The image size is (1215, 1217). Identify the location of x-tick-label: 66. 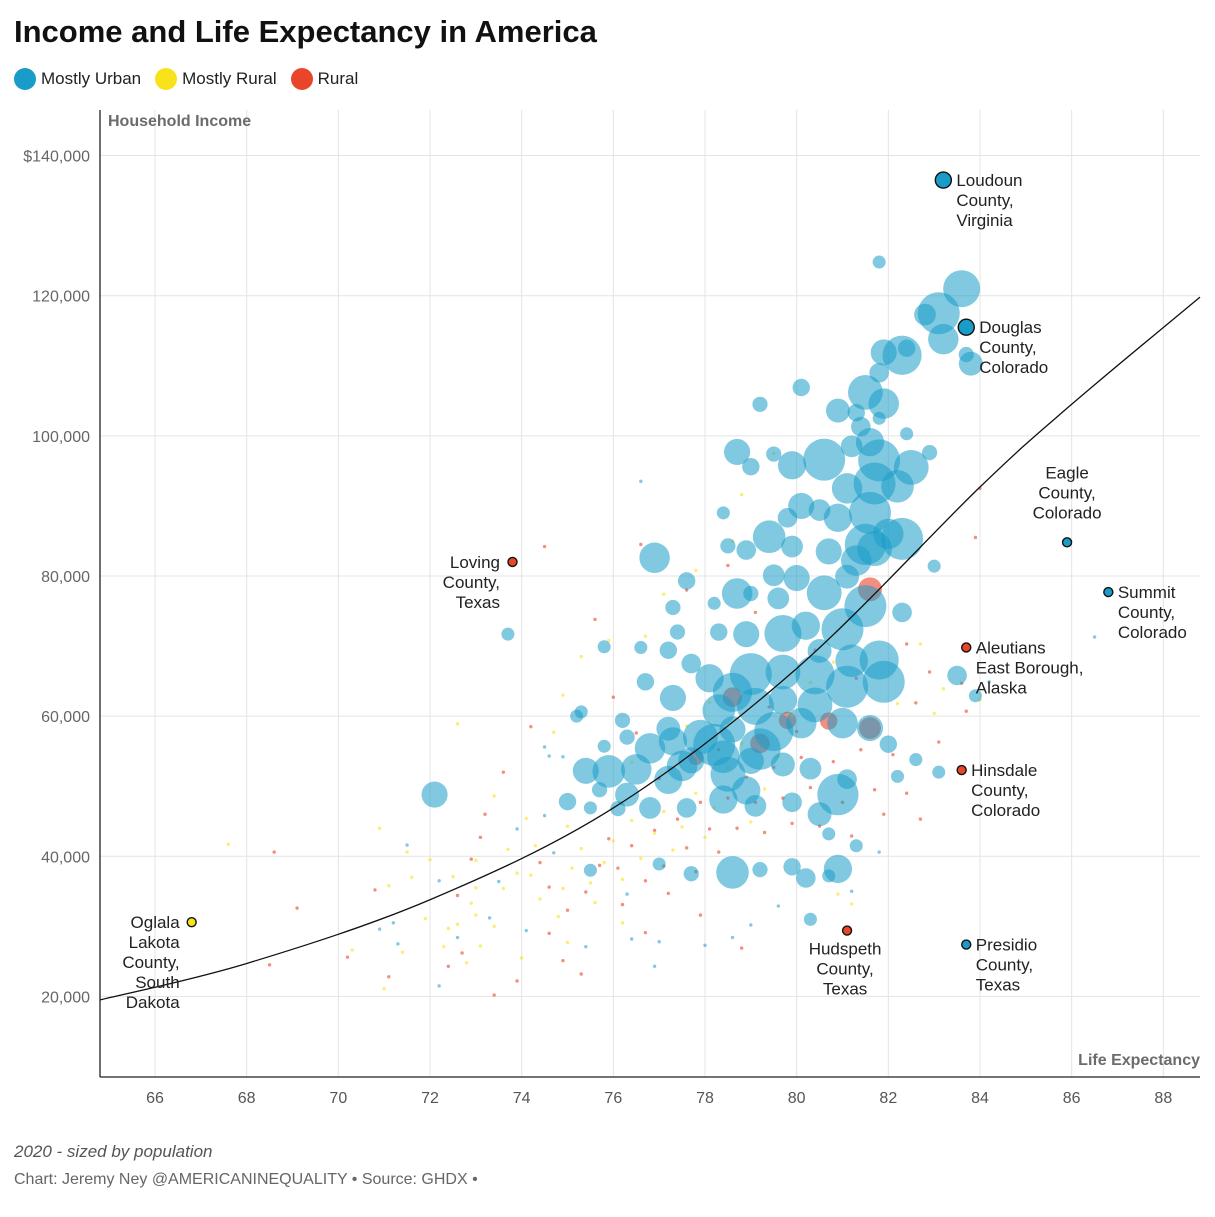
(155, 1098).